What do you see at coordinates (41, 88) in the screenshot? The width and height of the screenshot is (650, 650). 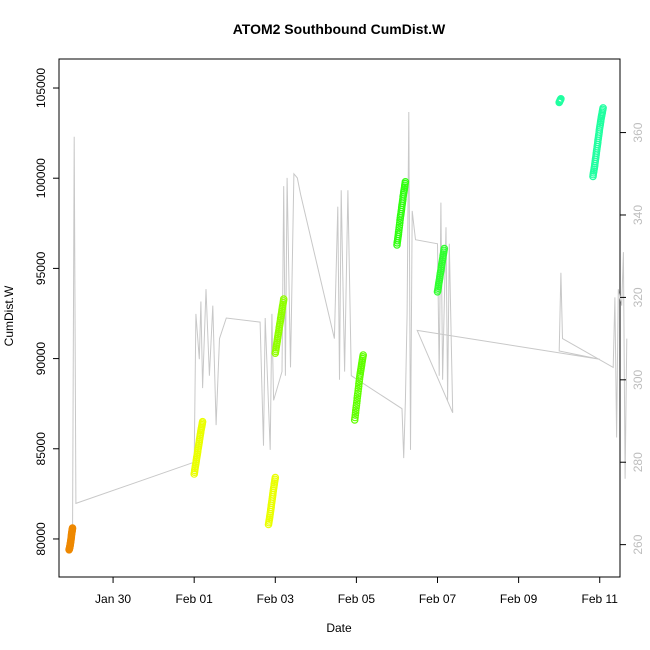 I see `y-tick-label: 105000` at bounding box center [41, 88].